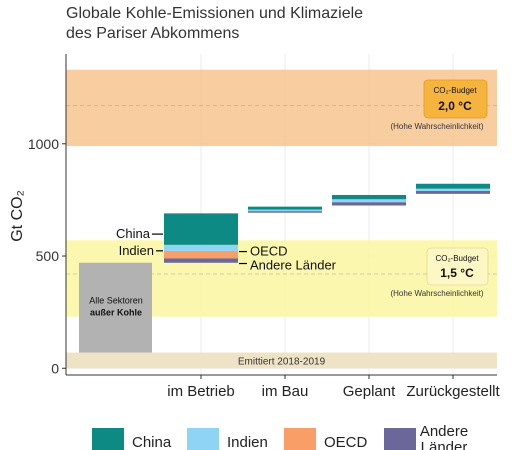  What do you see at coordinates (457, 273) in the screenshot?
I see `budget-1-5-value: 1,5 °C` at bounding box center [457, 273].